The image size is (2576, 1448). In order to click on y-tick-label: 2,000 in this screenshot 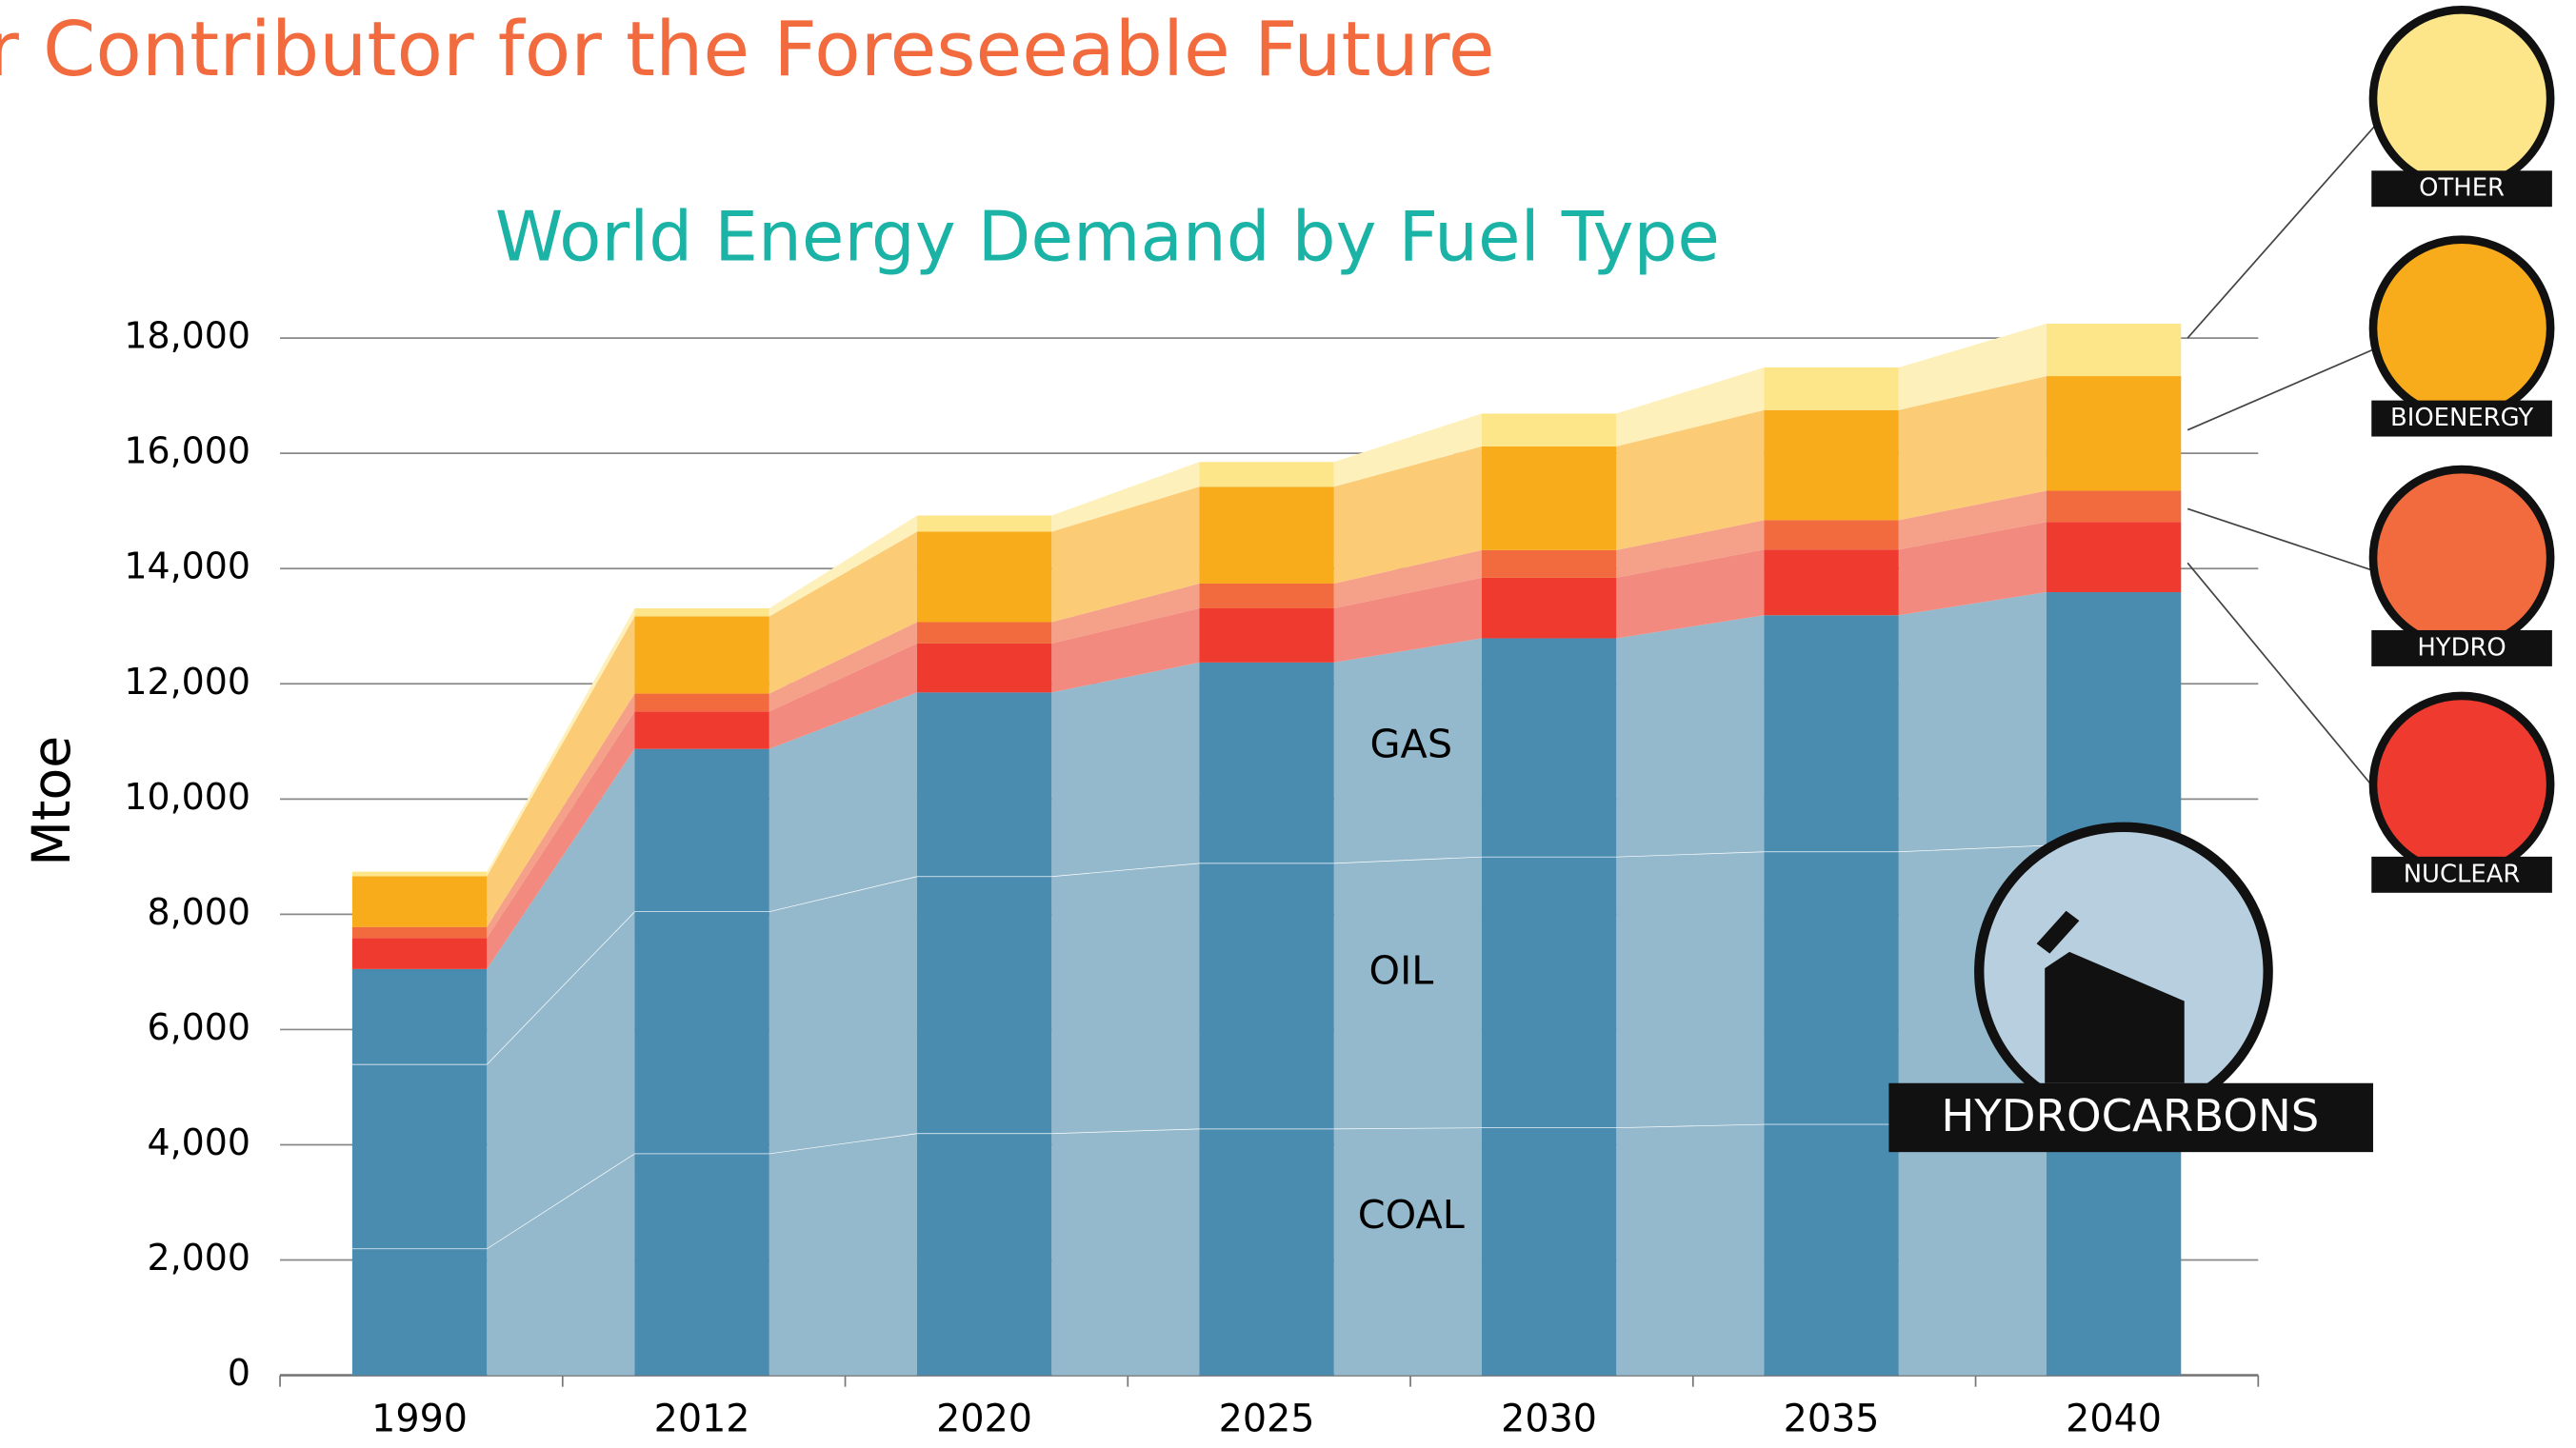, I will do `click(198, 1258)`.